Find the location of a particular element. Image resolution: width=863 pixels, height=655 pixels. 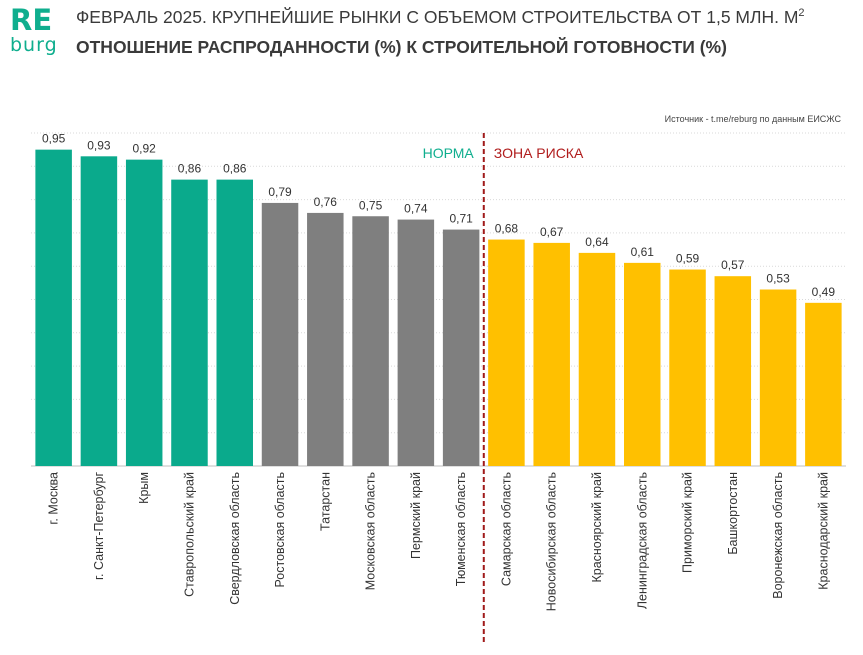

category-label-15: Приморский край is located at coordinates (688, 522).